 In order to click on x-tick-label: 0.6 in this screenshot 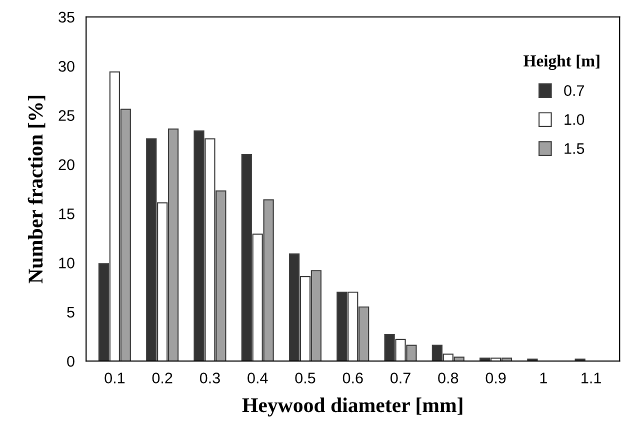, I will do `click(352, 378)`.